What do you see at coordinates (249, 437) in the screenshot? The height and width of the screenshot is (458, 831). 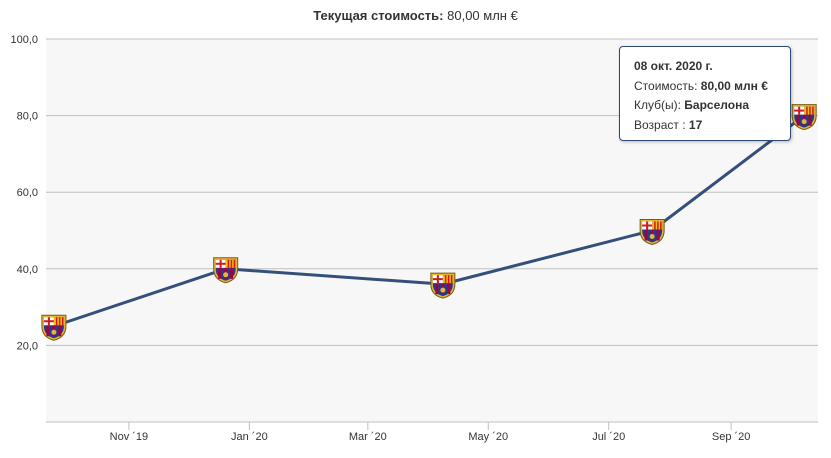 I see `x-tick-label: Jan ´20` at bounding box center [249, 437].